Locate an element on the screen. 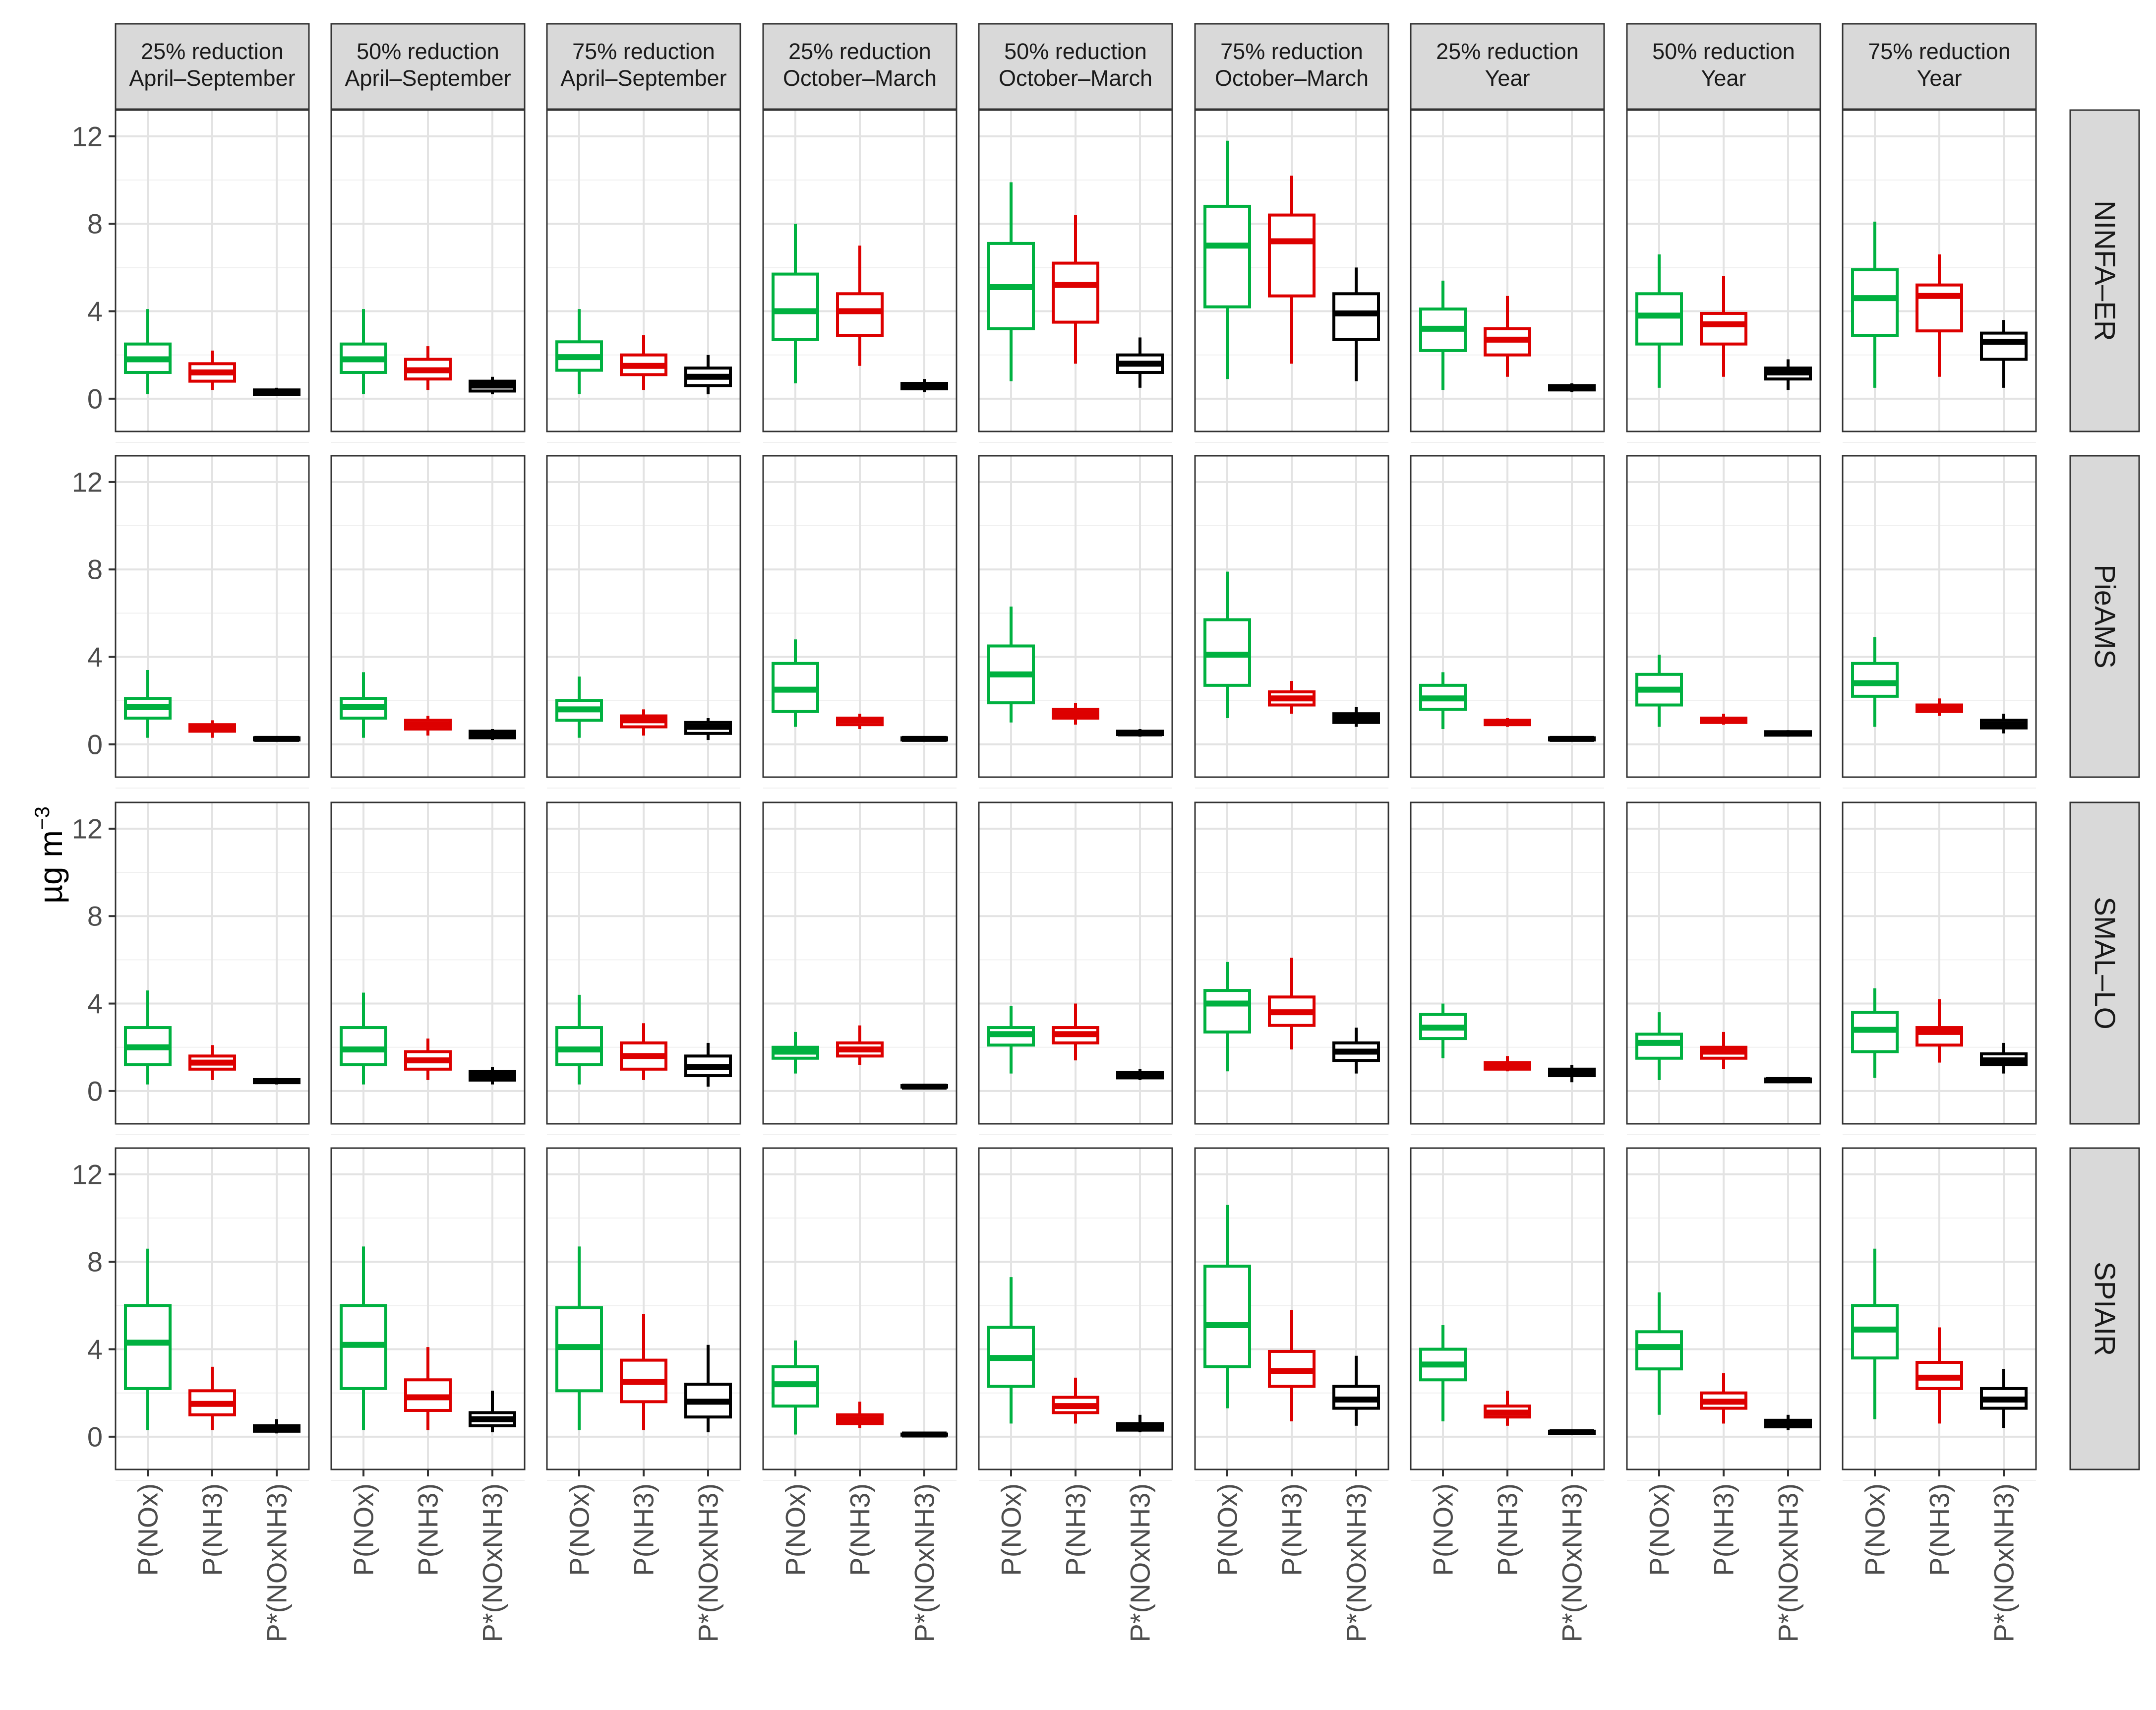  column-strip-label-5-line-2: October–March is located at coordinates (1075, 78).